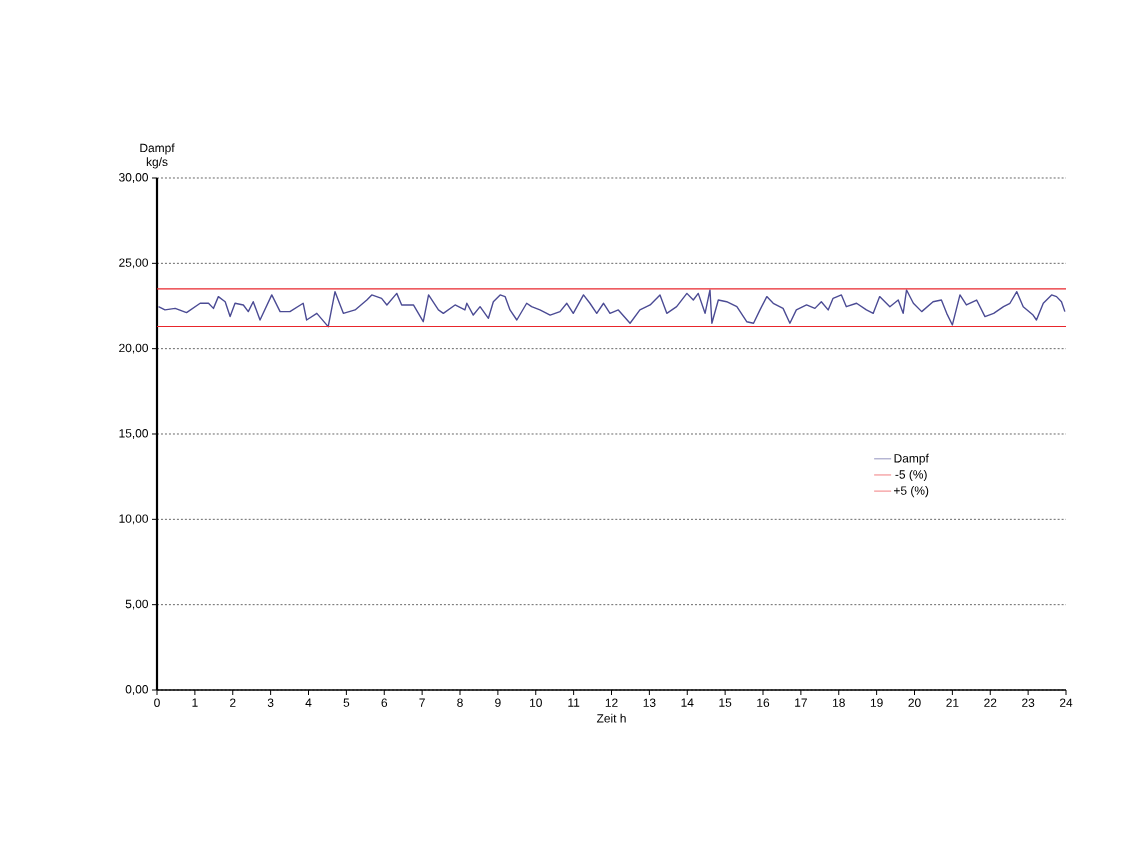 Image resolution: width=1131 pixels, height=865 pixels. Describe the element at coordinates (763, 702) in the screenshot. I see `x-tick-label: 16` at that location.